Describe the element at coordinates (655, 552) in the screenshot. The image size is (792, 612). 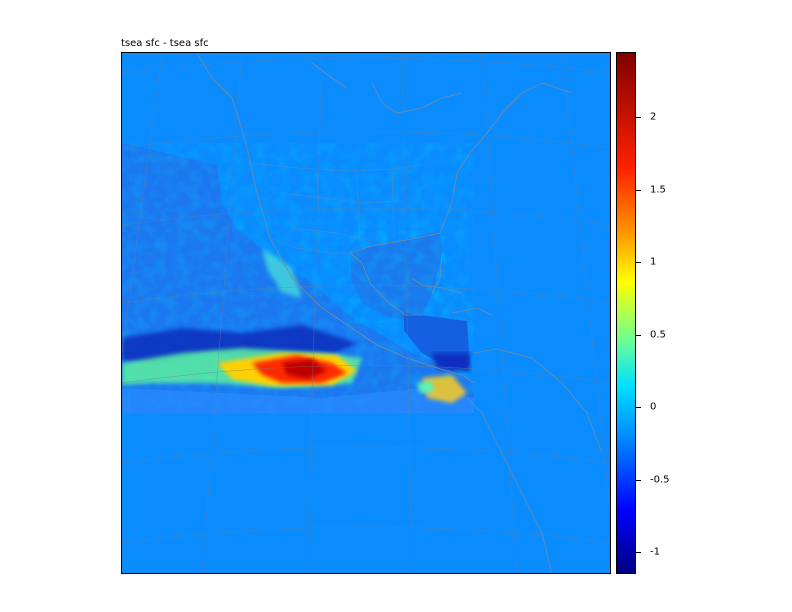
I see `colorbar-tick-label: -1` at that location.